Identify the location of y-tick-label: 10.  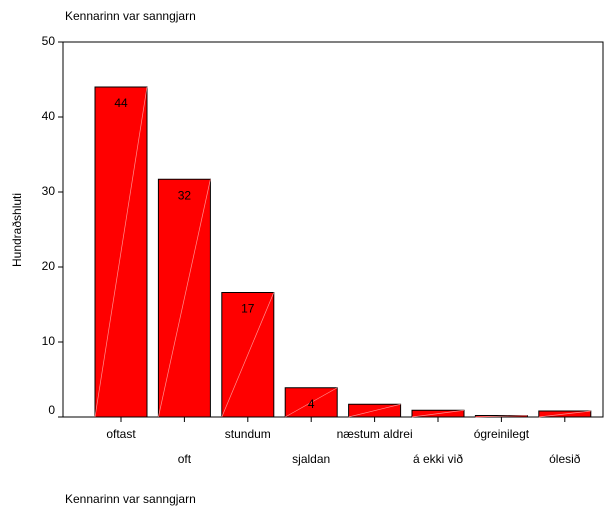
(49, 341).